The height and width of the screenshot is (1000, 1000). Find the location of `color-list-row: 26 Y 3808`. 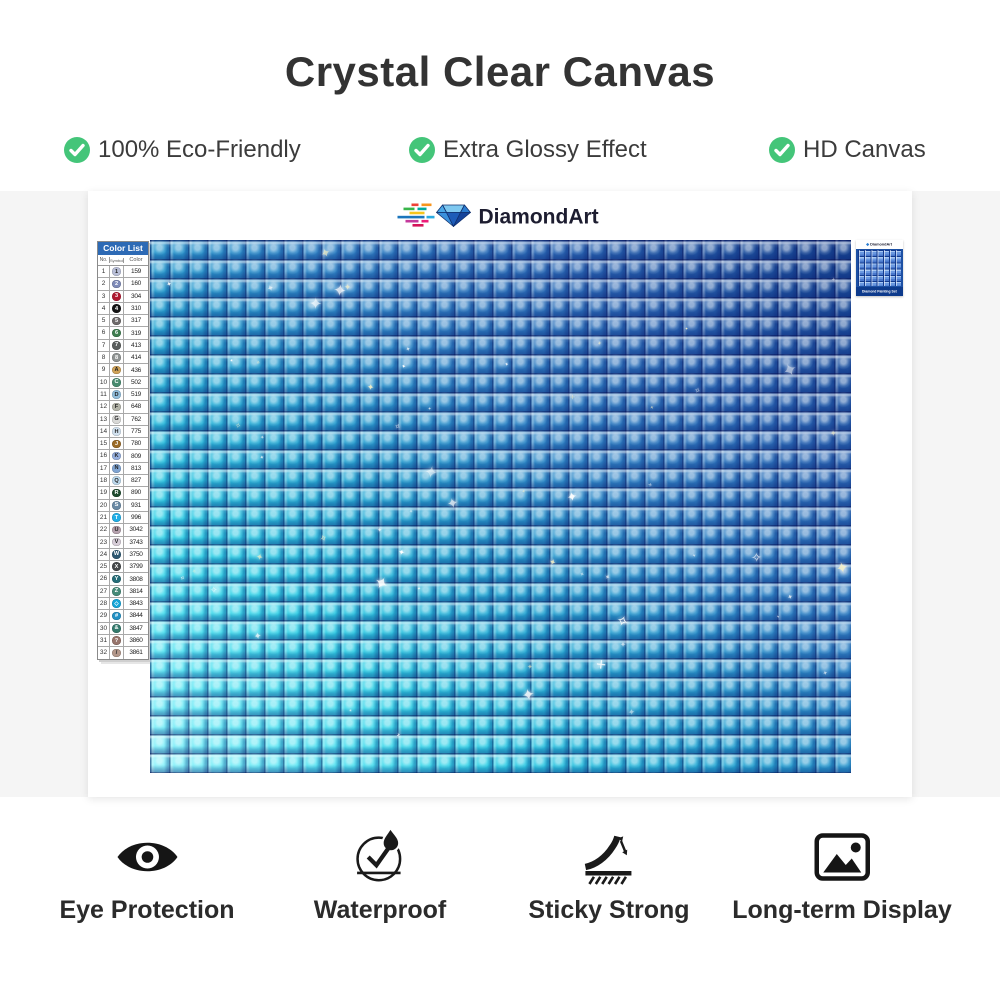

color-list-row: 26 Y 3808 is located at coordinates (123, 579).